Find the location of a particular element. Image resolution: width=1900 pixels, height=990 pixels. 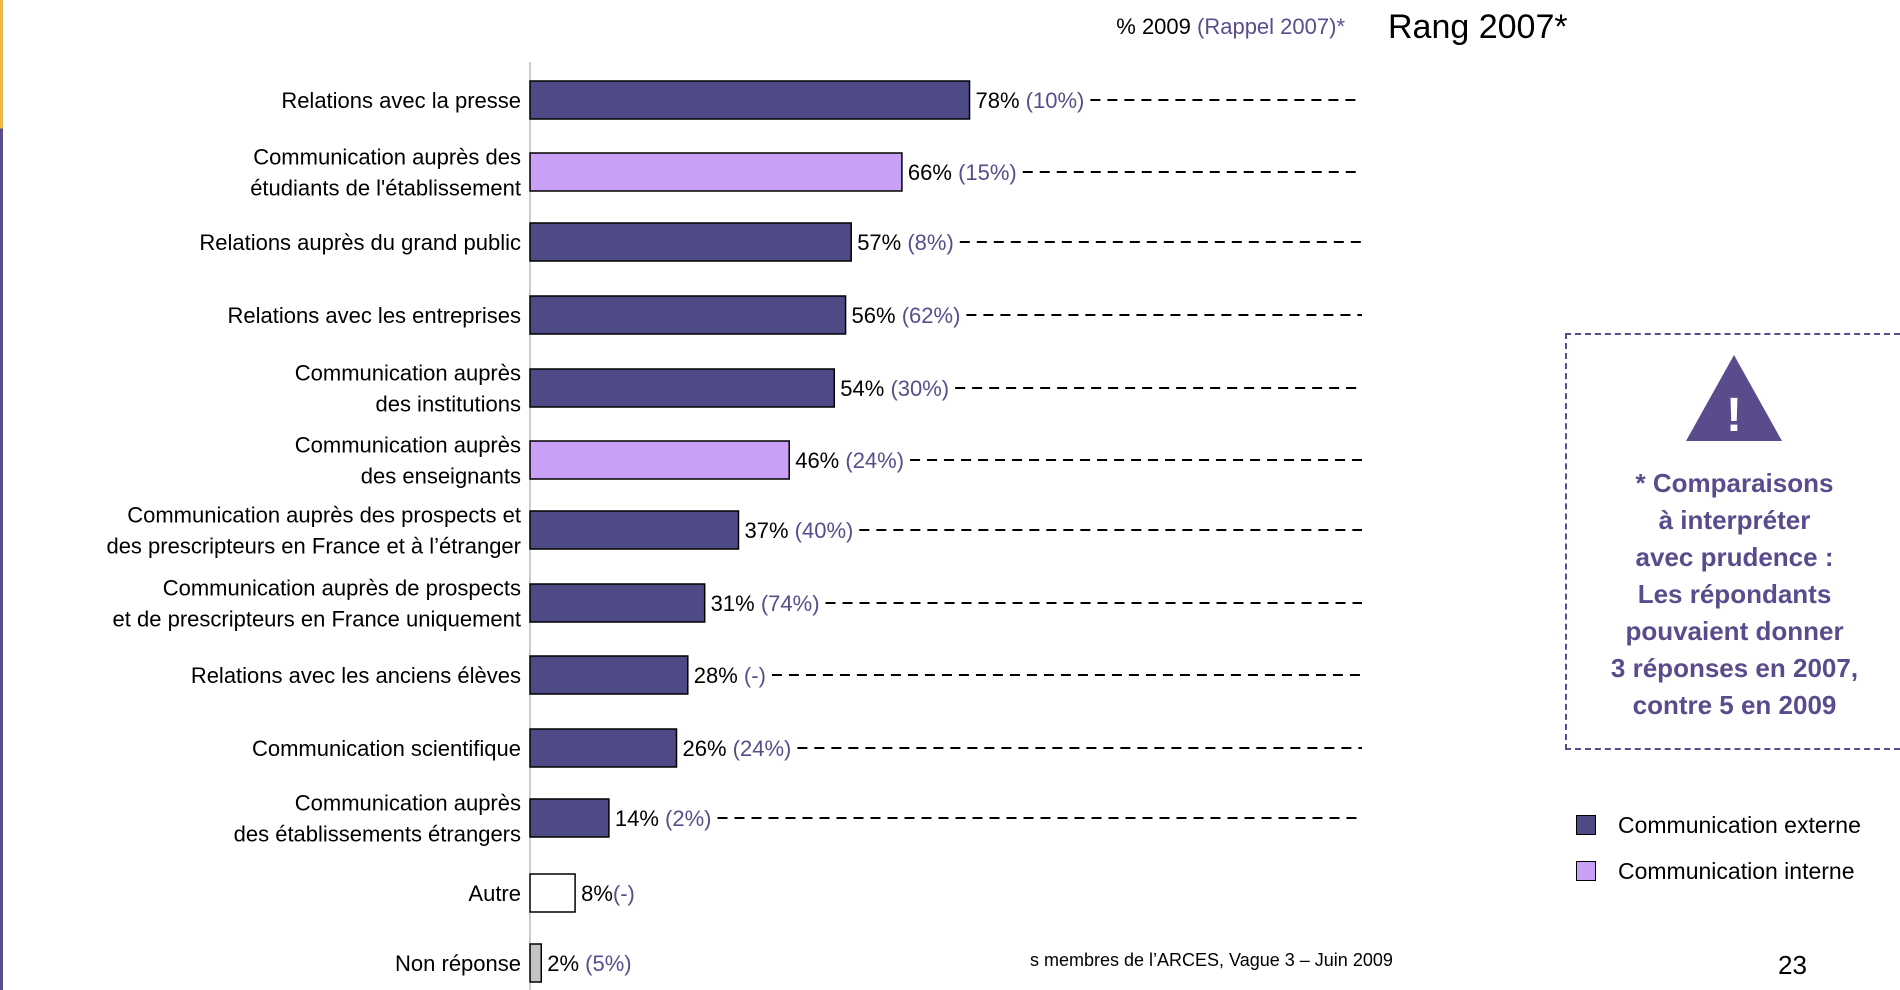

category-label-12: Non réponse is located at coordinates (458, 963).